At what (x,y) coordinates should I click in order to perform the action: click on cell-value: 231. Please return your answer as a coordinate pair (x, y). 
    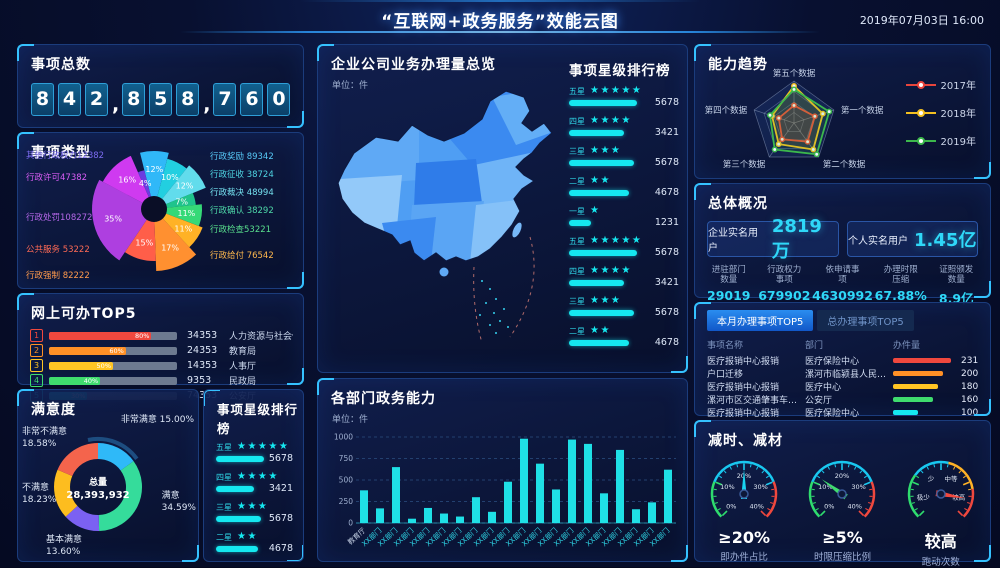
    Looking at the image, I should click on (969, 361).